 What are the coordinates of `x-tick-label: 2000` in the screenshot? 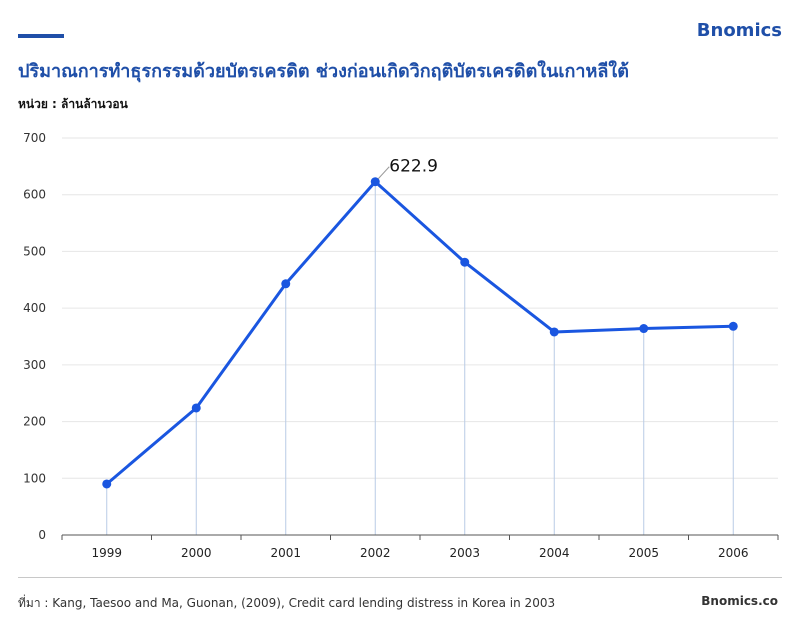 It's located at (196, 553).